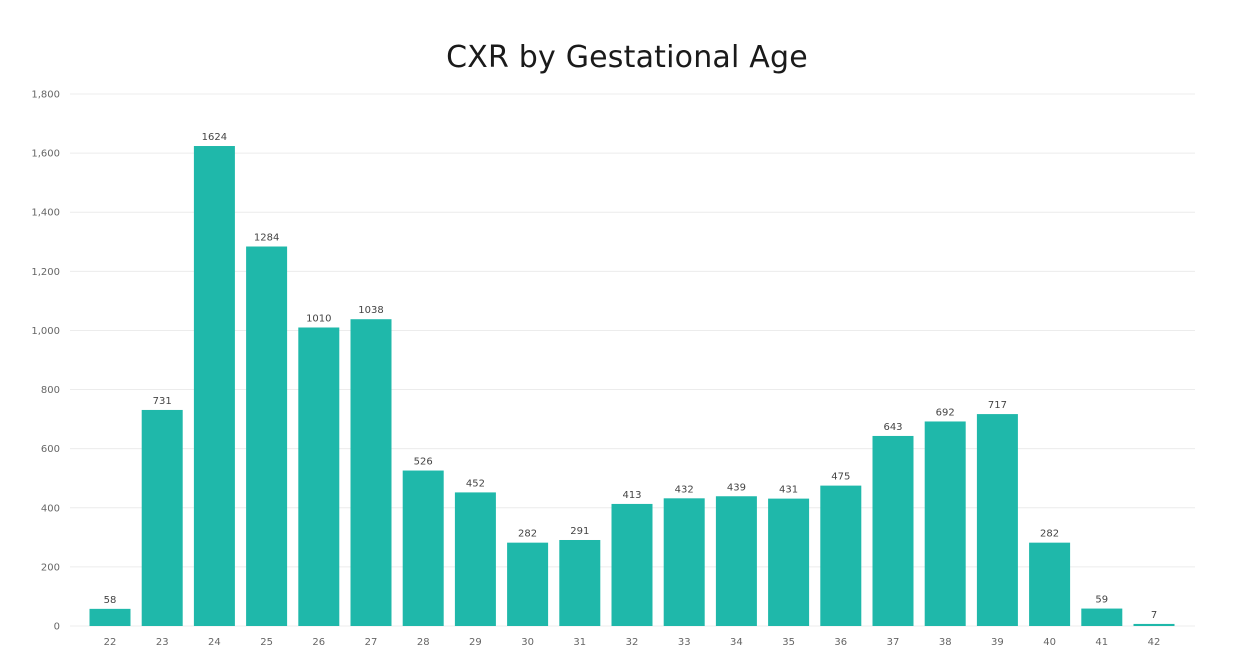 The width and height of the screenshot is (1254, 672). I want to click on y-tick-label: 1,600, so click(45, 154).